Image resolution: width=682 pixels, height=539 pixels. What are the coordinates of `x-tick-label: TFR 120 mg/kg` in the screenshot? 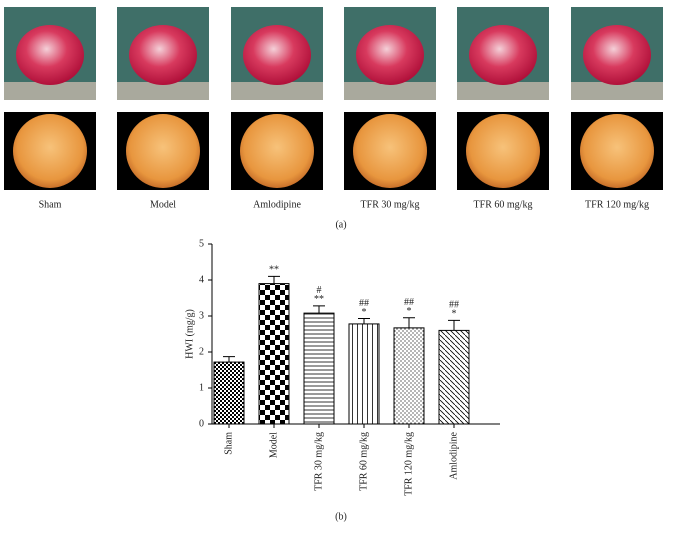 It's located at (408, 464).